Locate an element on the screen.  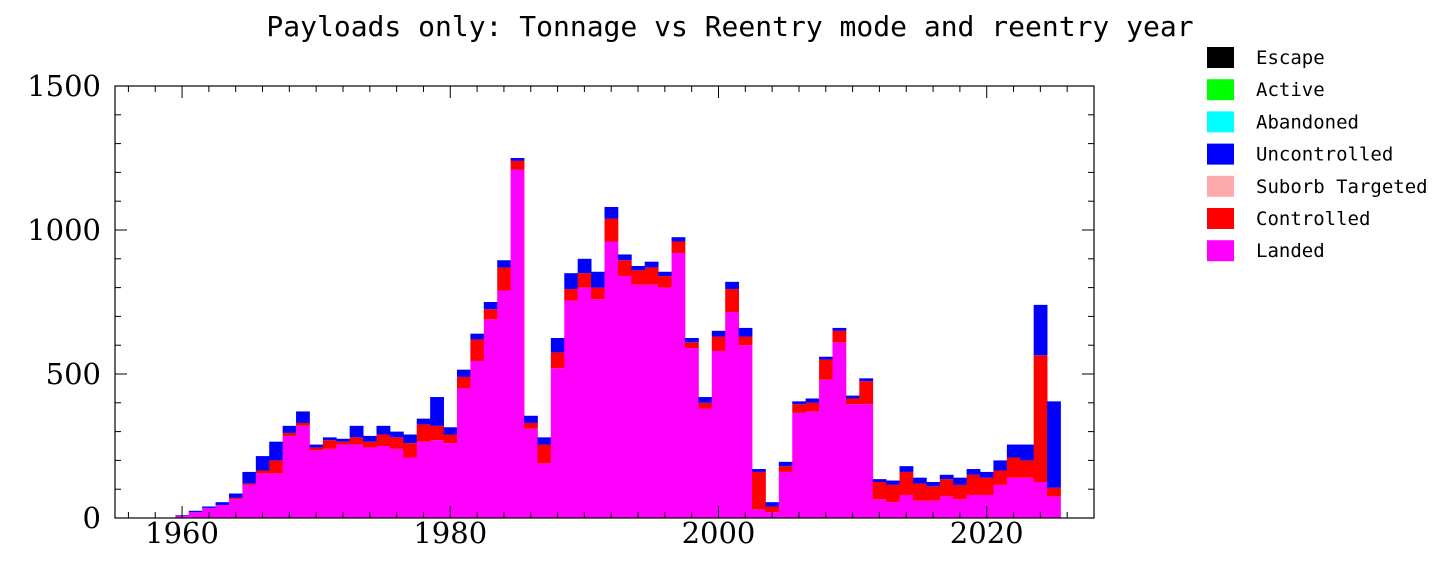
bar-controlled-1969 is located at coordinates (303, 424).